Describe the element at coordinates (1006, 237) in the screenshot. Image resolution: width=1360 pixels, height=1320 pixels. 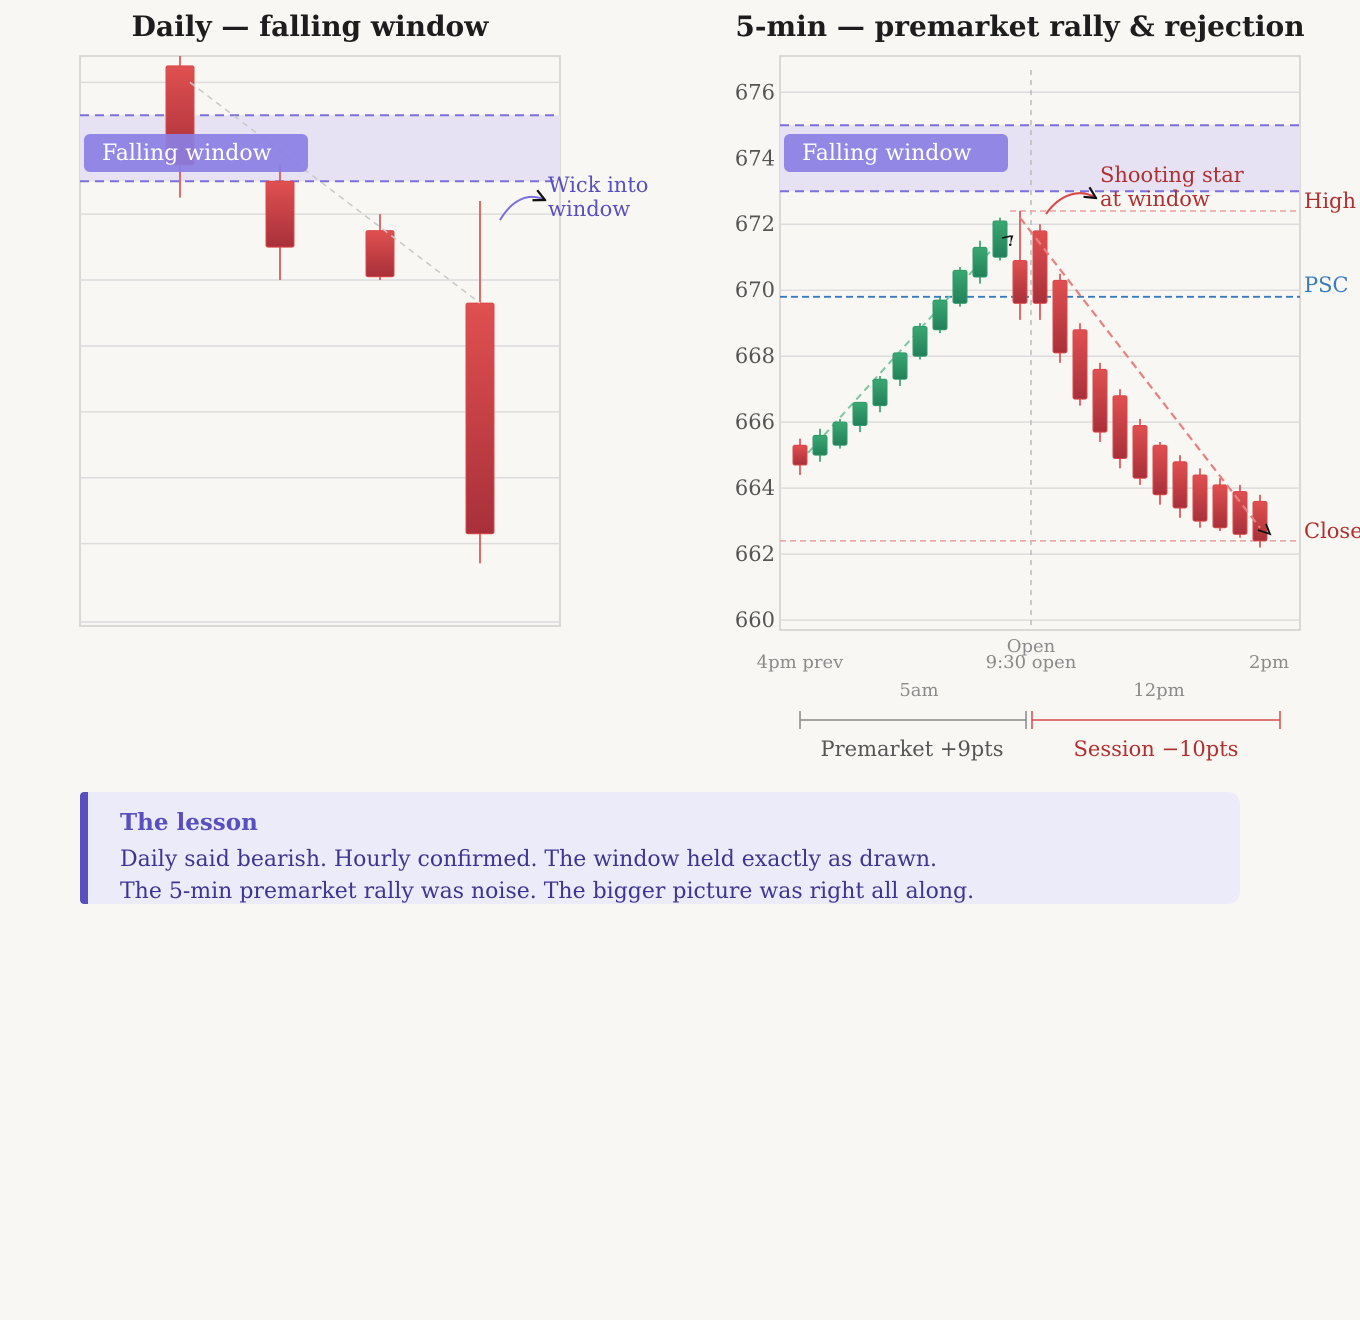
I see `intraday-candle-mark-tick` at that location.